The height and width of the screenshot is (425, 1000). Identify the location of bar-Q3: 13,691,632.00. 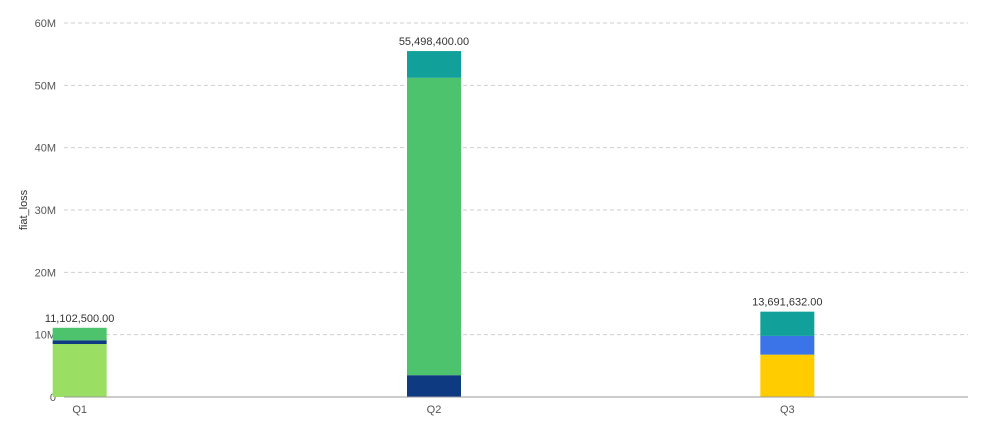
(787, 347).